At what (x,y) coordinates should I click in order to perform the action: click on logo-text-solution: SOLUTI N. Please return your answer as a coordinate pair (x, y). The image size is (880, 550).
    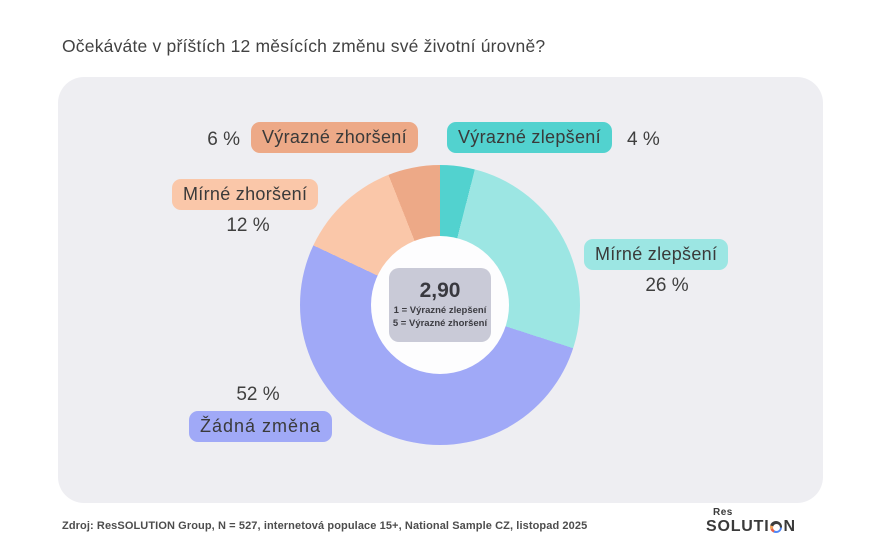
    Looking at the image, I should click on (766, 527).